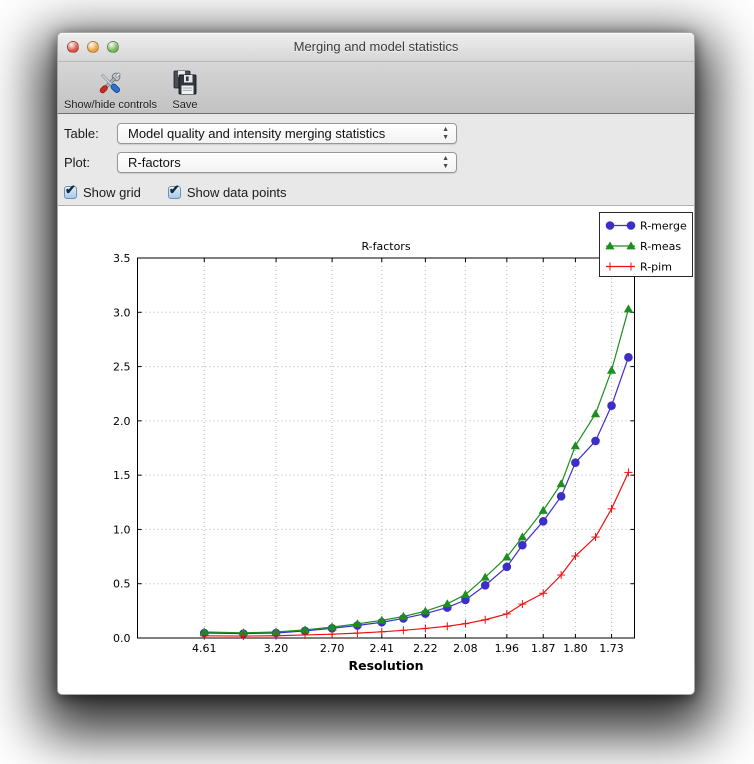 The width and height of the screenshot is (754, 764). What do you see at coordinates (416, 554) in the screenshot?
I see `series-R-pim` at bounding box center [416, 554].